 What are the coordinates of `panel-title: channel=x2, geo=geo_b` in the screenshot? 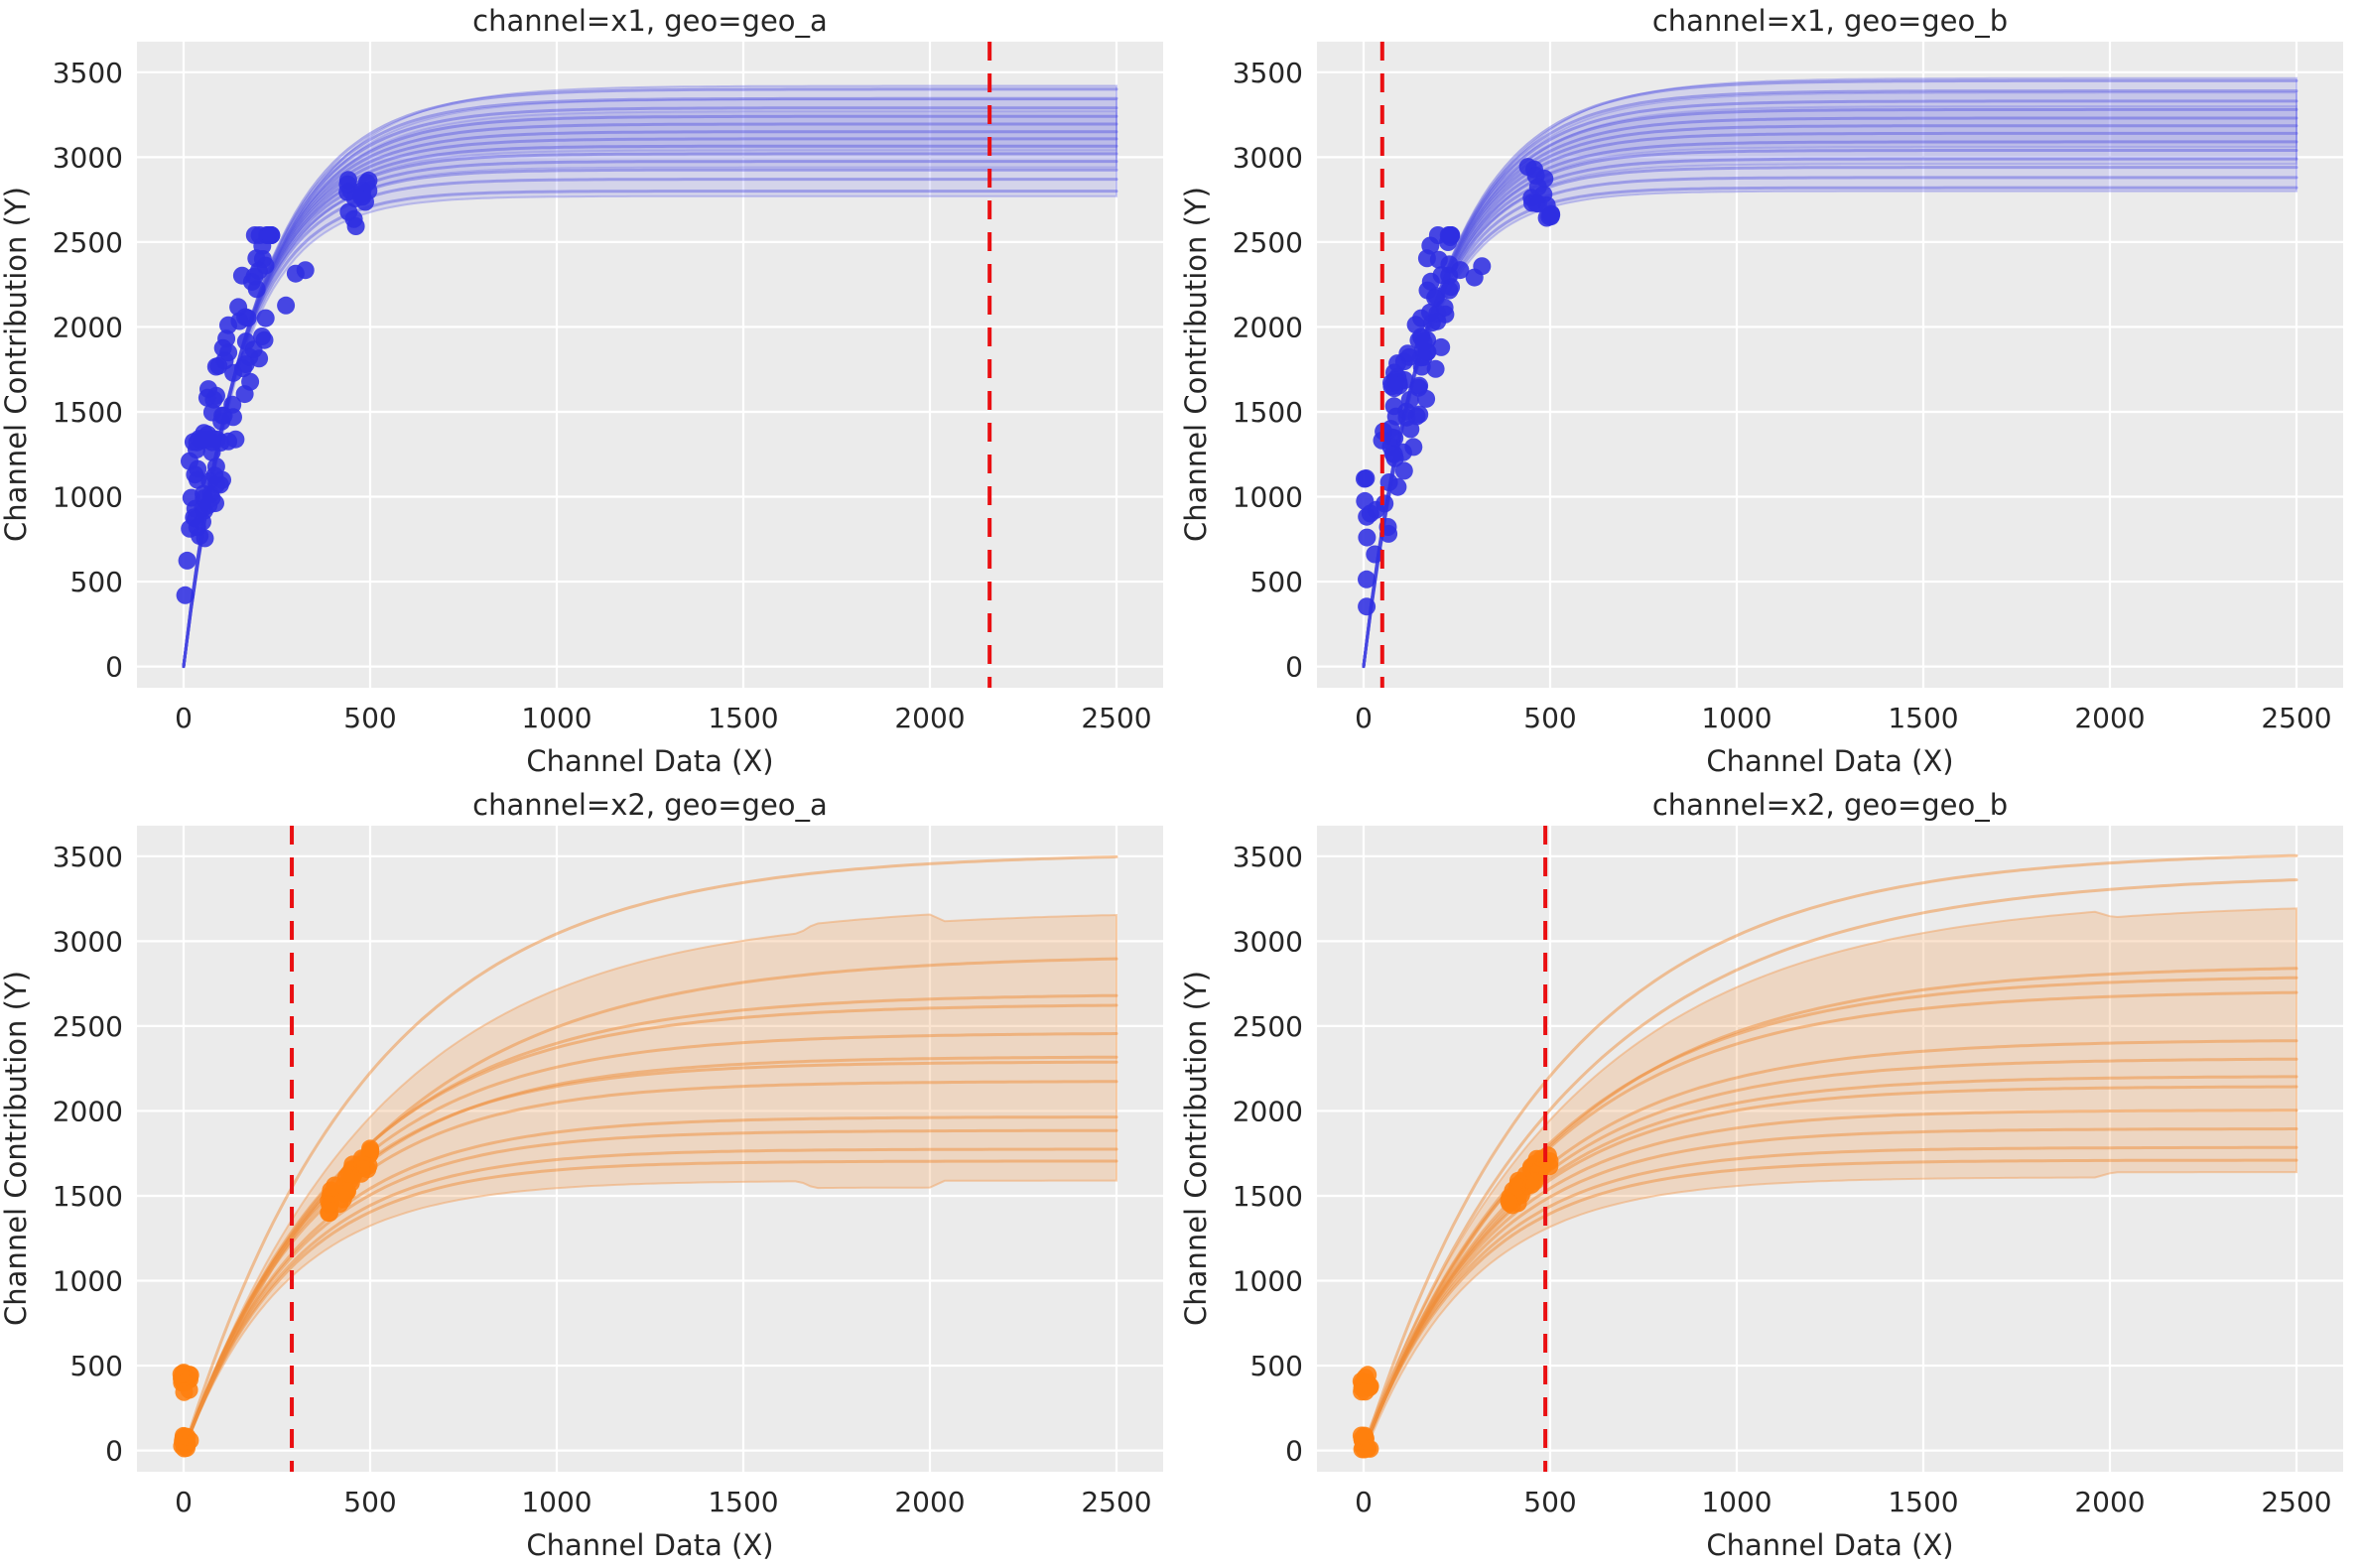 It's located at (1830, 805).